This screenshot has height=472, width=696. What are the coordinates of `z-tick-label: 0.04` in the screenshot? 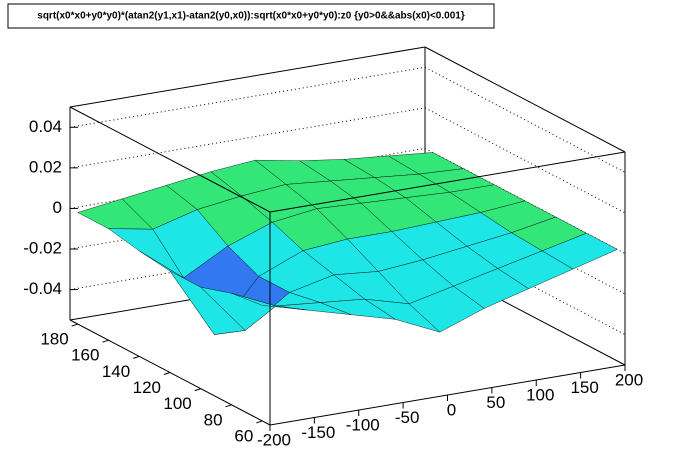 It's located at (45, 126).